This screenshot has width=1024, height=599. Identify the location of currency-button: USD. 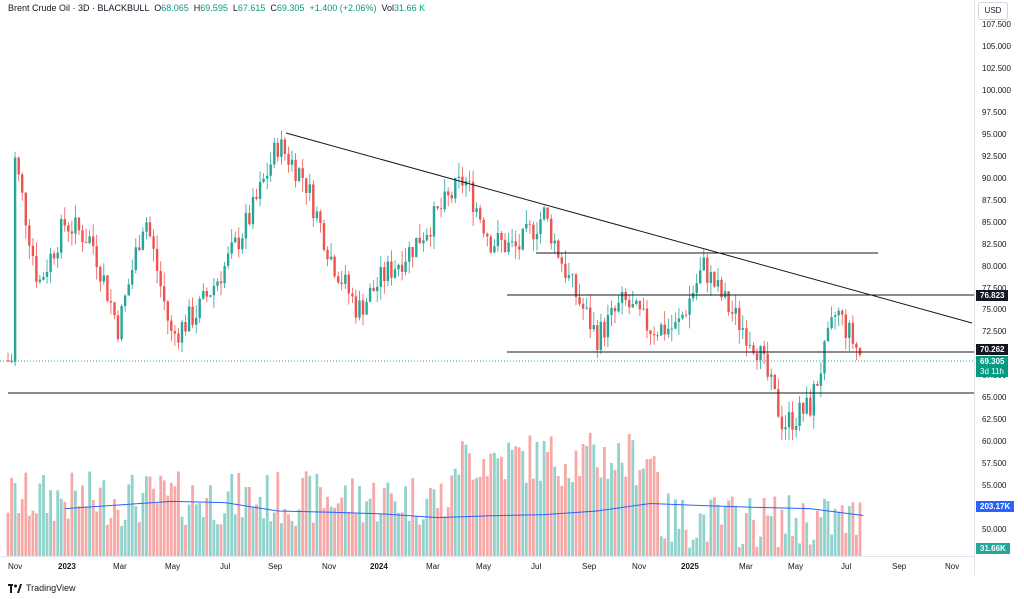
(993, 11).